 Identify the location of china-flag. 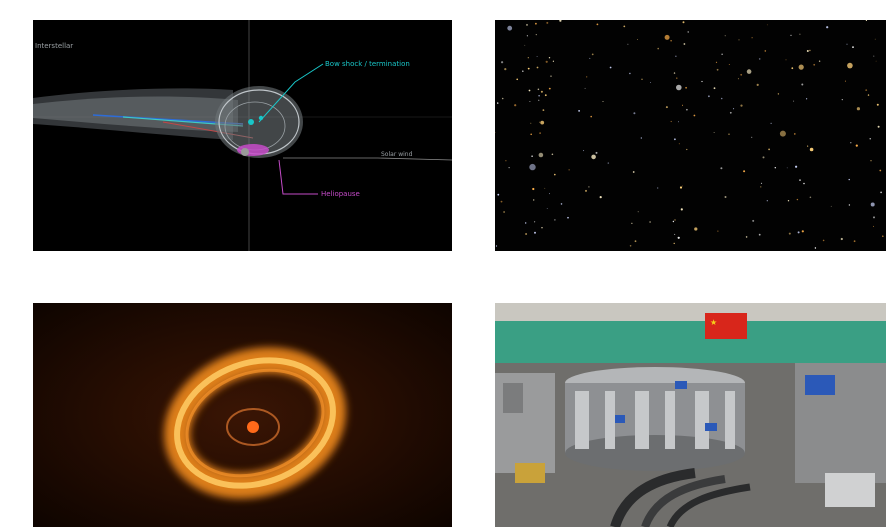
(726, 326).